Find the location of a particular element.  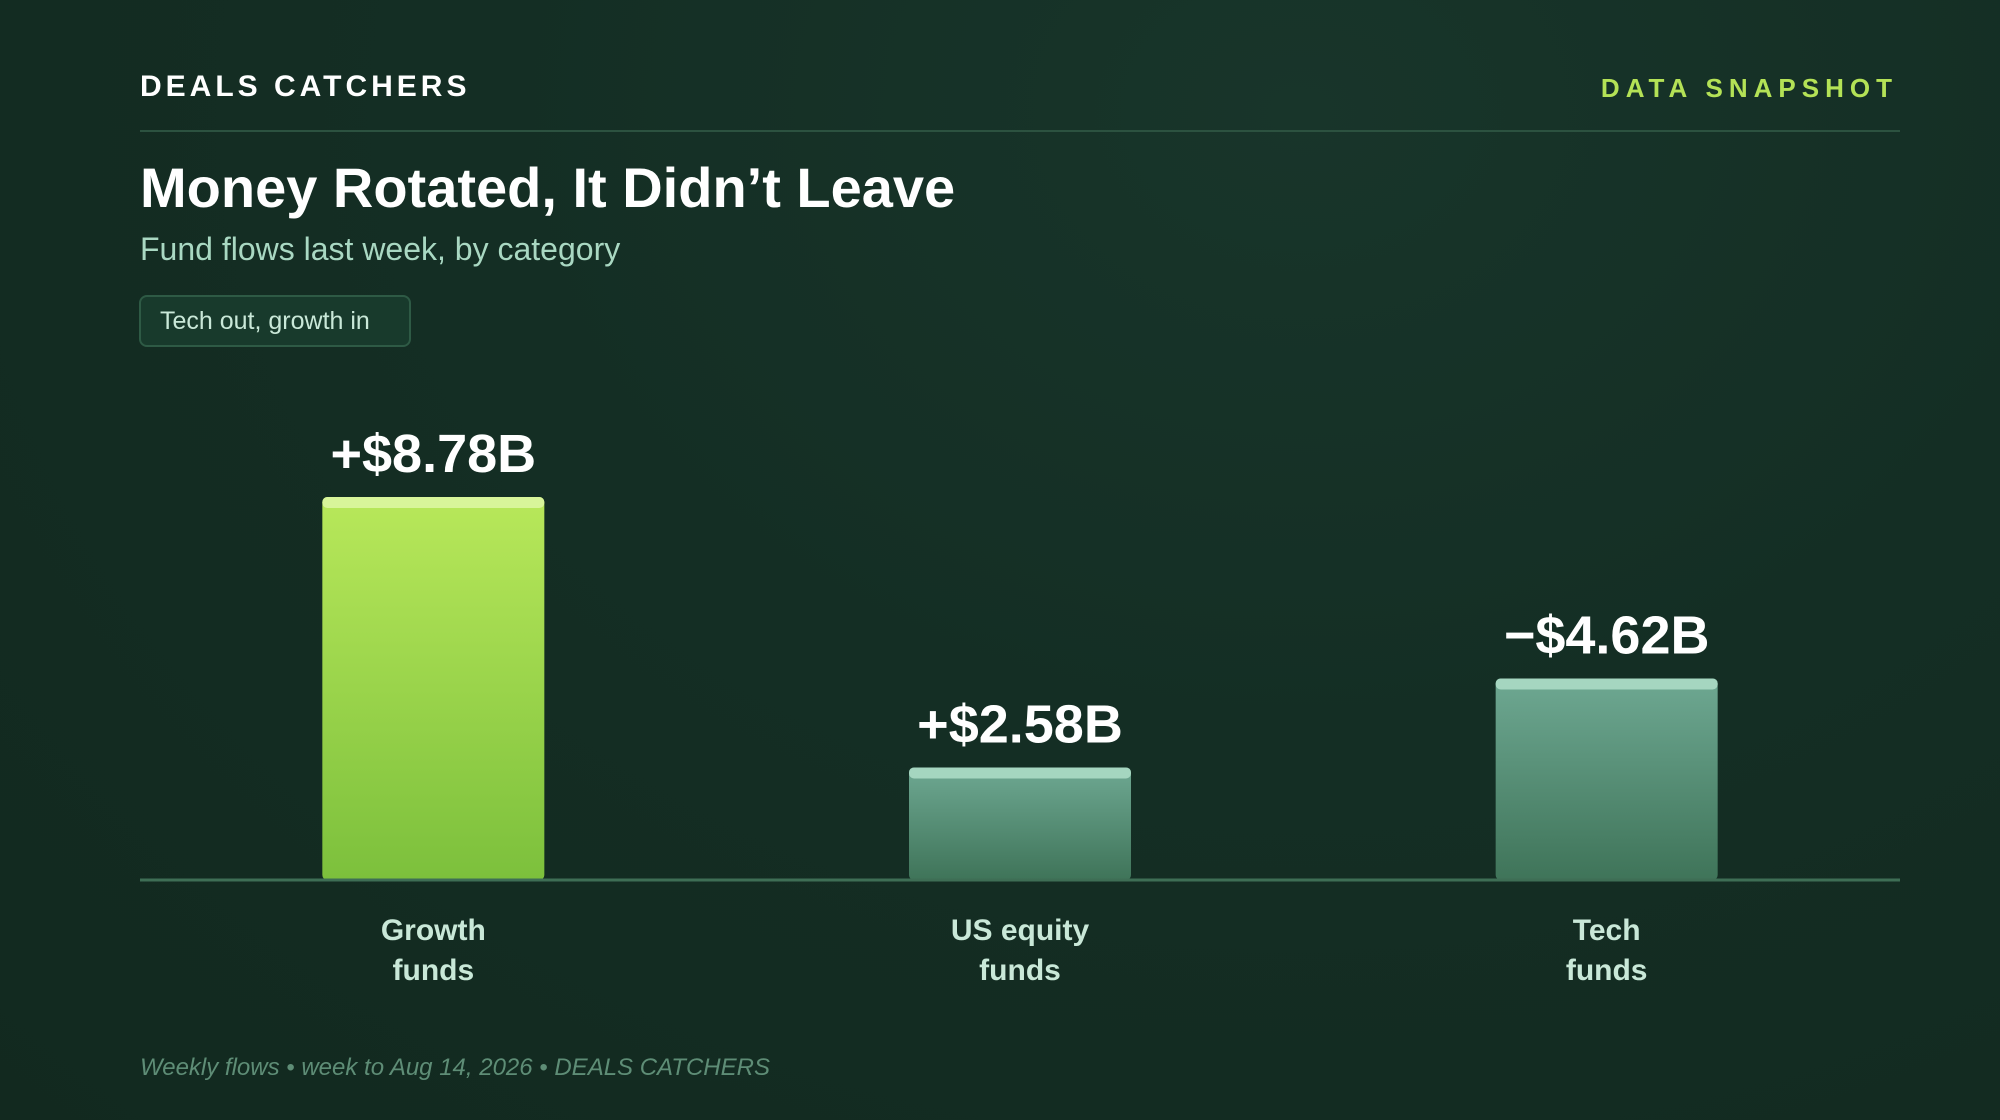

category-label-3: Tech funds is located at coordinates (1607, 950).